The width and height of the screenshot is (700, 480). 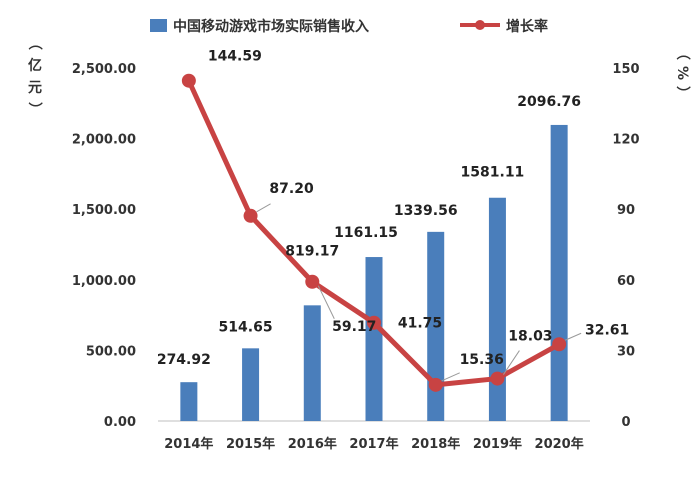 What do you see at coordinates (549, 102) in the screenshot?
I see `bar-value-label: 2096.76` at bounding box center [549, 102].